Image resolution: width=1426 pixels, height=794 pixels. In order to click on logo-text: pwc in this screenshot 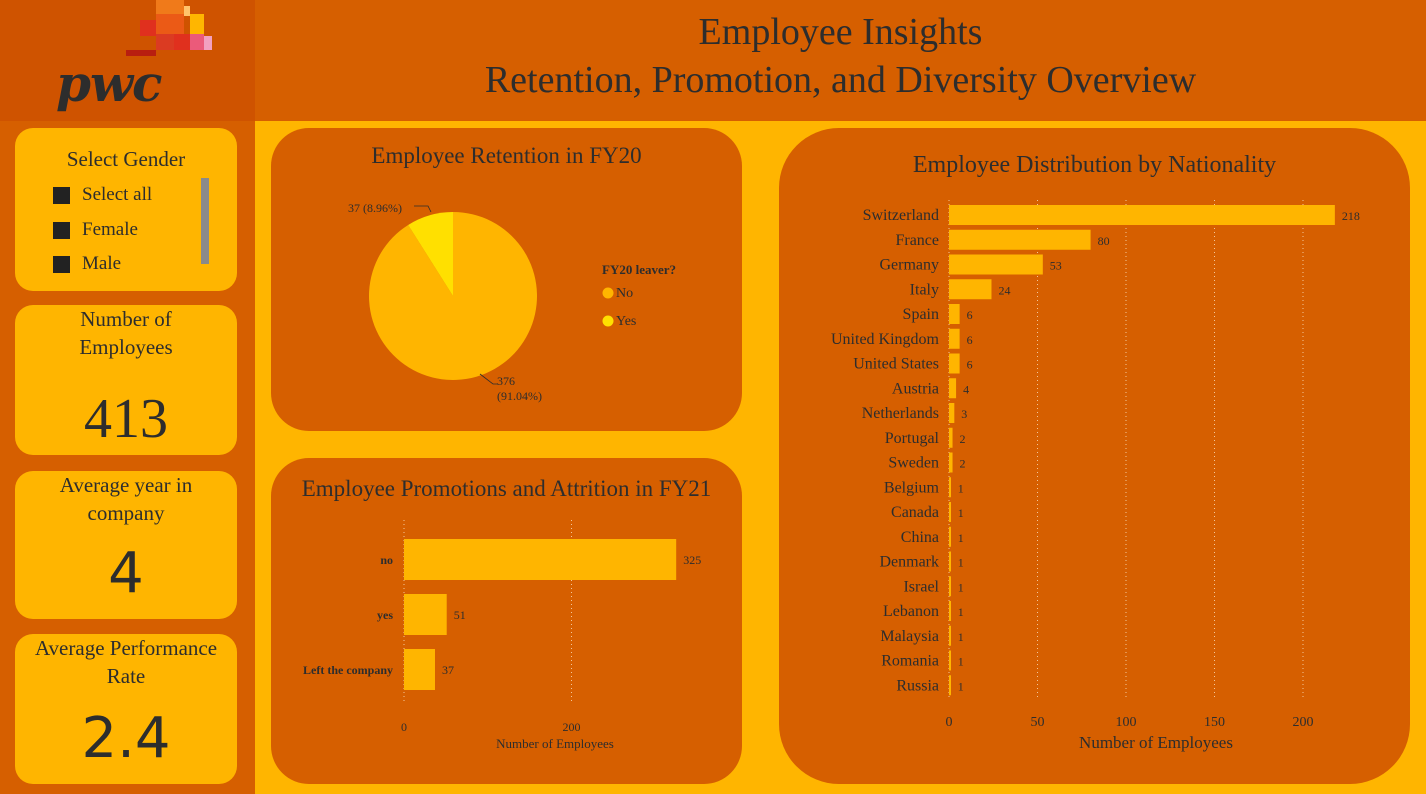, I will do `click(109, 83)`.